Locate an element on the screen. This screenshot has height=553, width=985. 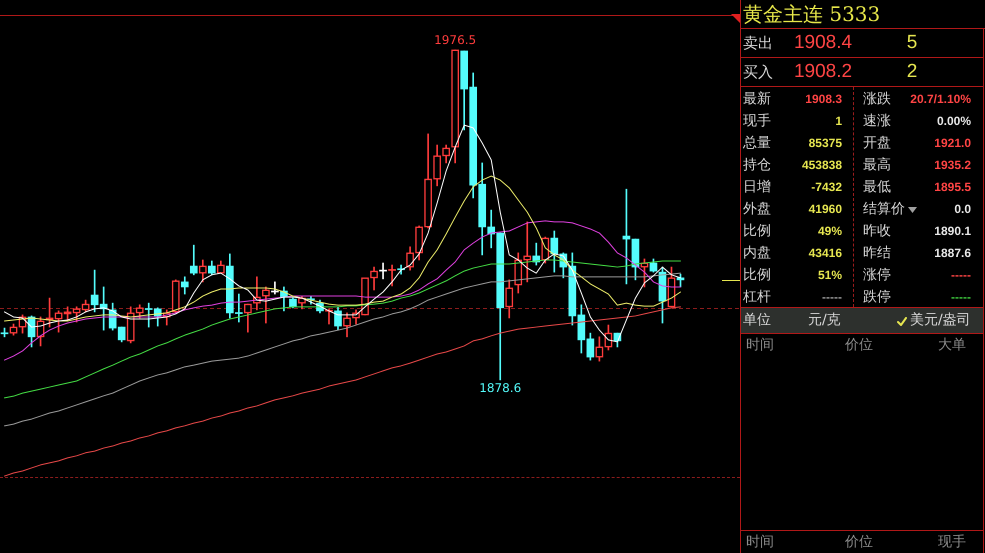
text: 杠杆 is located at coordinates (757, 297).